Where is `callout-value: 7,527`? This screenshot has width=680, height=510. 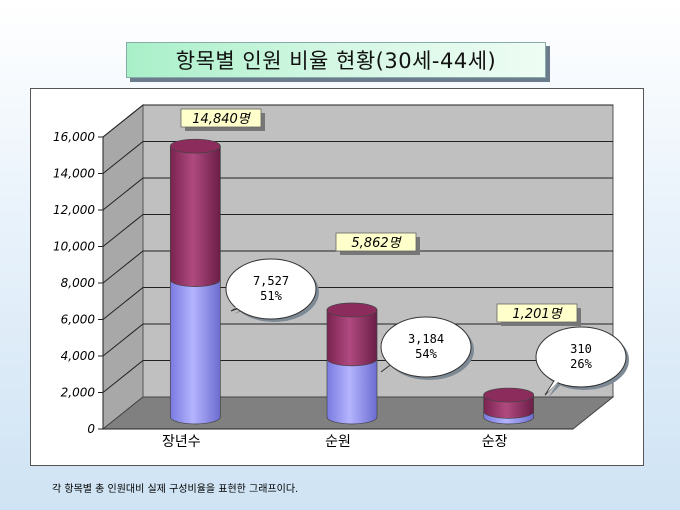
callout-value: 7,527 is located at coordinates (271, 281).